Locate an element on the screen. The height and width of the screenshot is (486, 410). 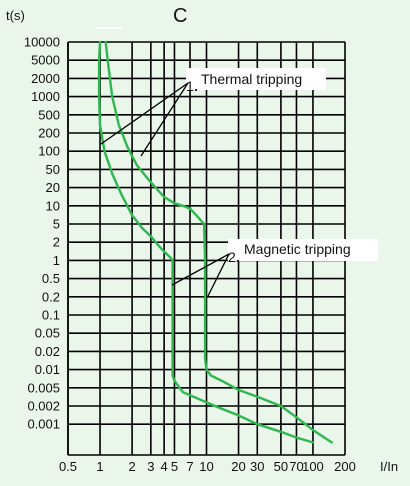
y-tick-label: 10 is located at coordinates (53, 205).